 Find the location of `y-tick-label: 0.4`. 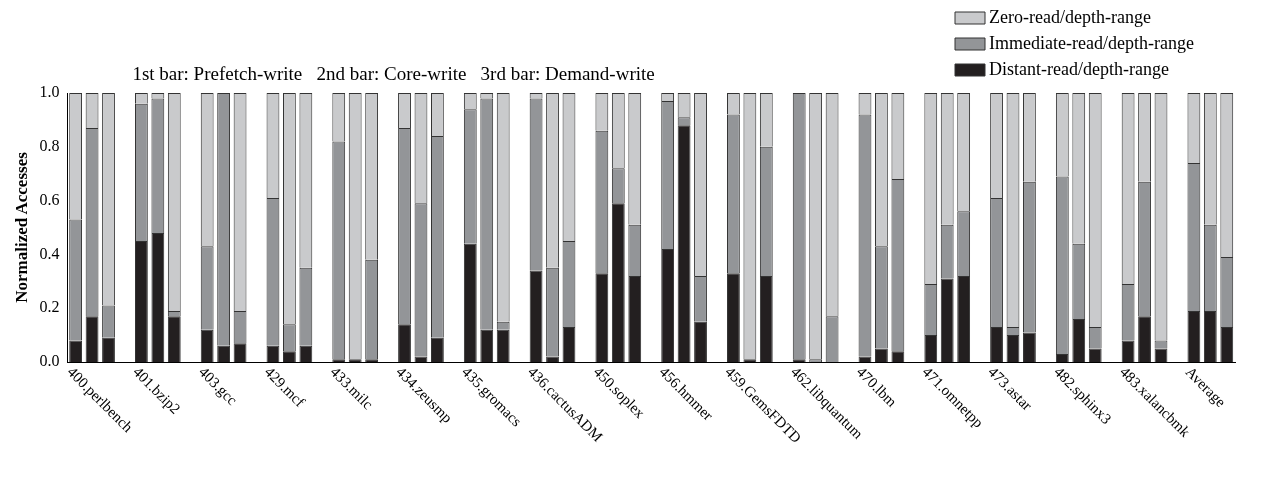

y-tick-label: 0.4 is located at coordinates (49, 253).